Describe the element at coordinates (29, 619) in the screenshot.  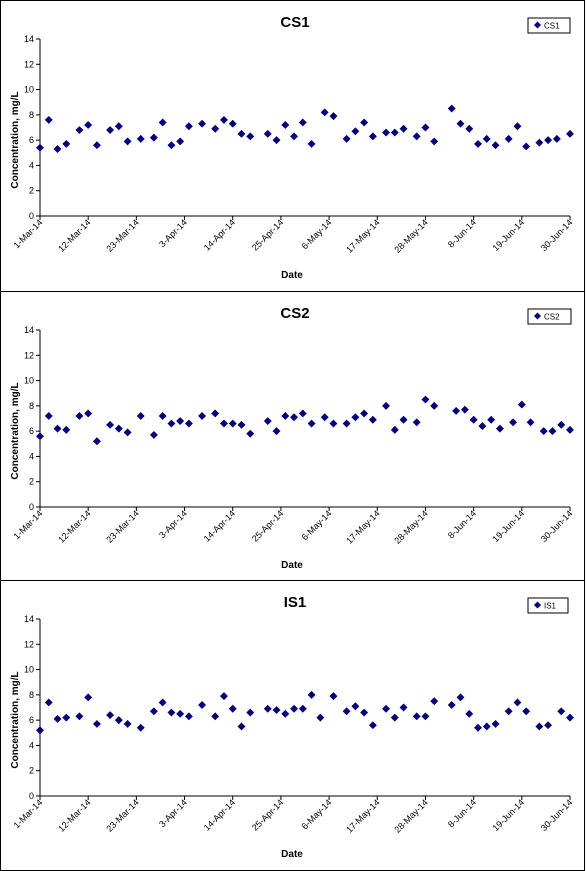
I see `y-tick-label: 14` at that location.